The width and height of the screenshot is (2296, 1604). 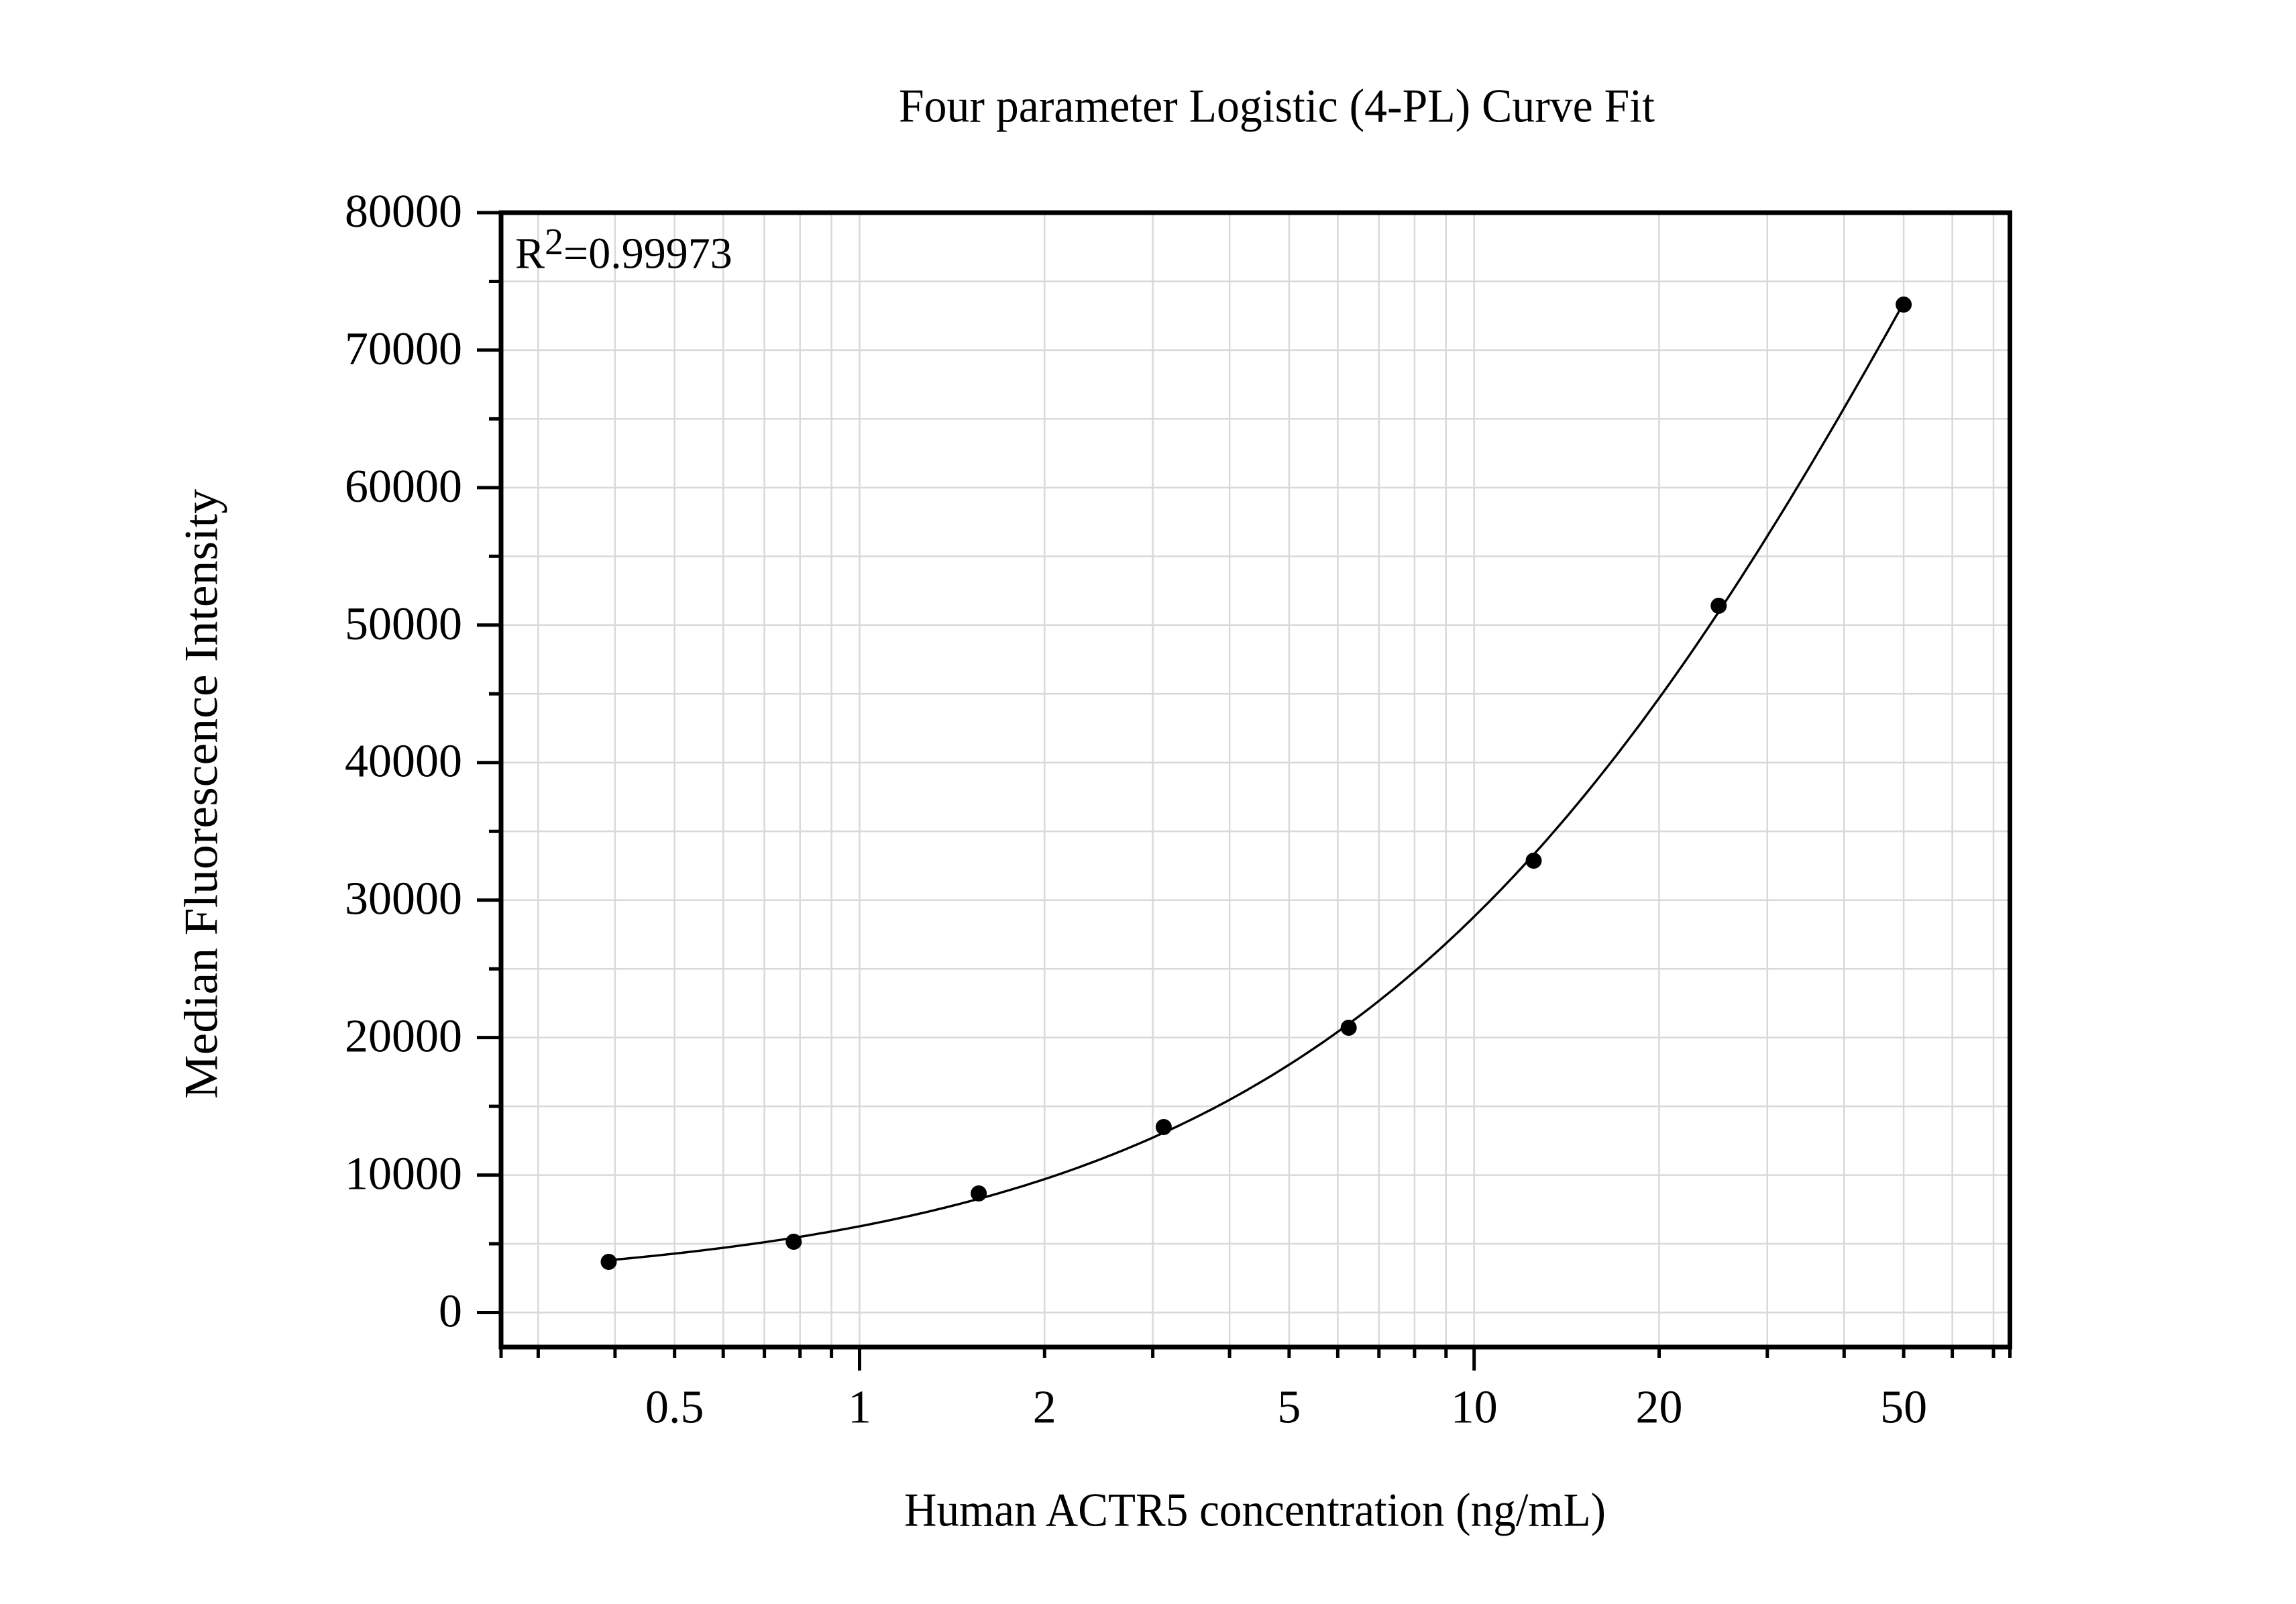 What do you see at coordinates (1903, 1408) in the screenshot?
I see `svg-text: 50` at bounding box center [1903, 1408].